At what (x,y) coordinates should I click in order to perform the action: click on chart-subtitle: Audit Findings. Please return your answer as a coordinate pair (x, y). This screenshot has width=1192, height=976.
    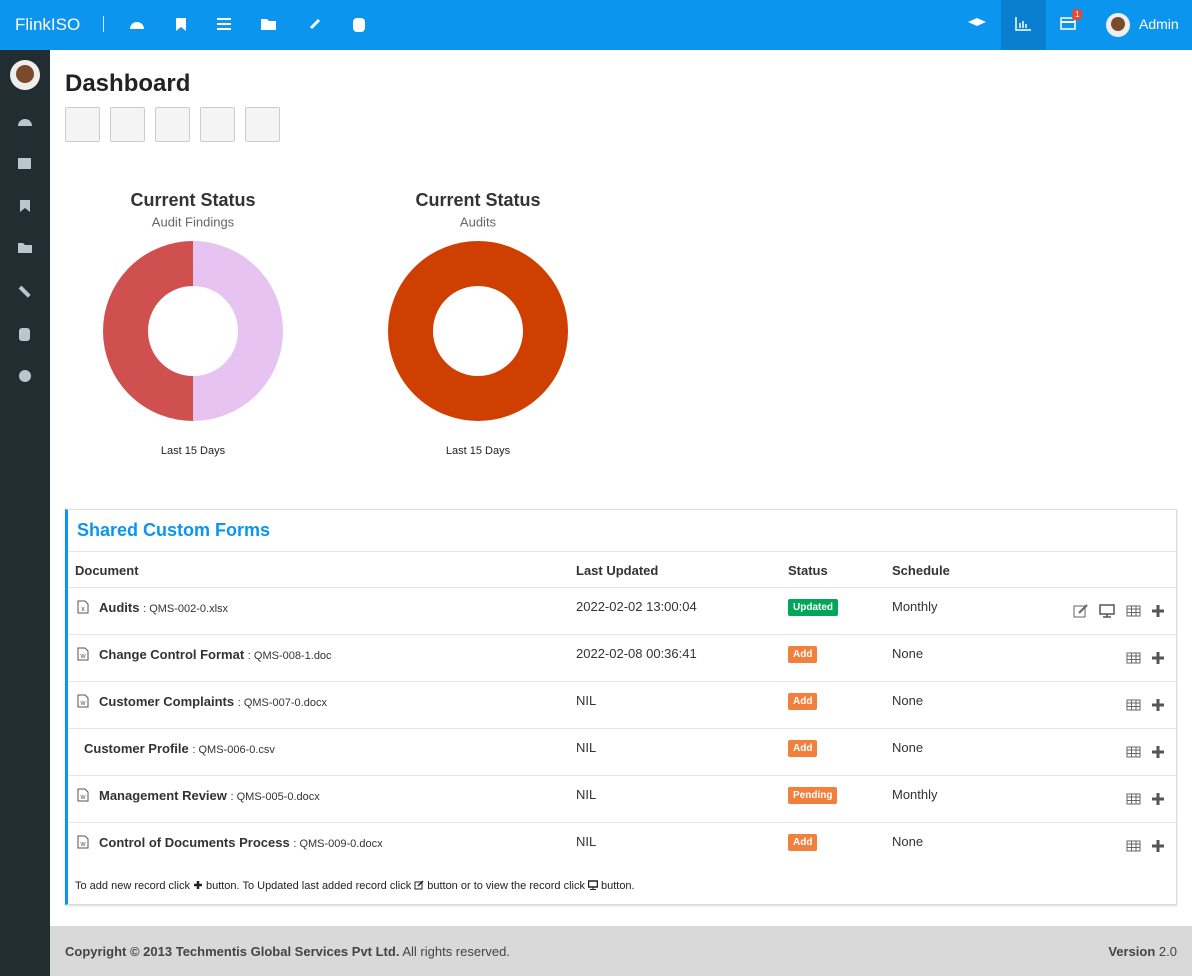
    Looking at the image, I should click on (193, 221).